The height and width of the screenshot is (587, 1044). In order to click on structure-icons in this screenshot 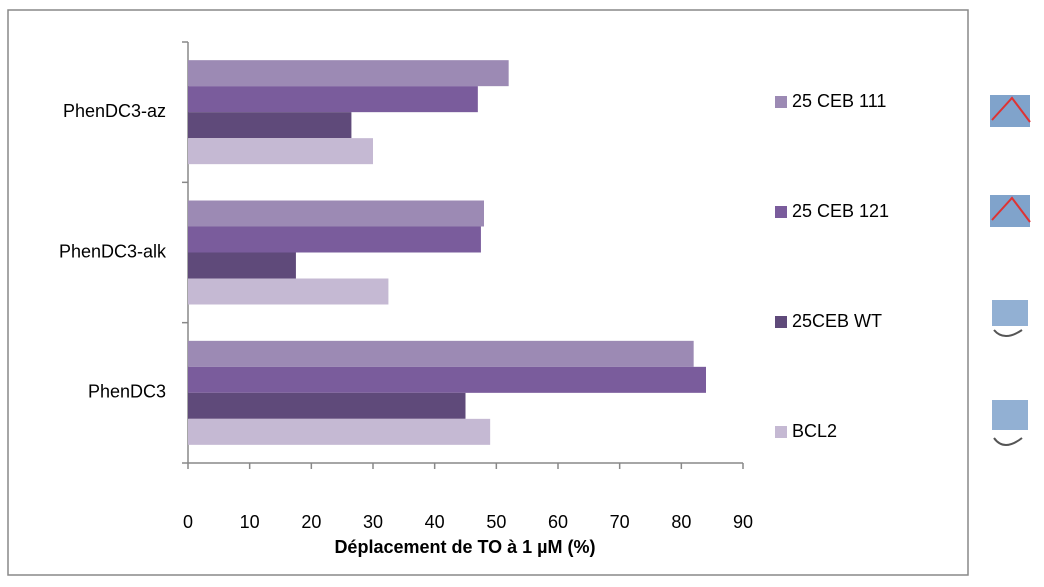, I will do `click(1010, 270)`.